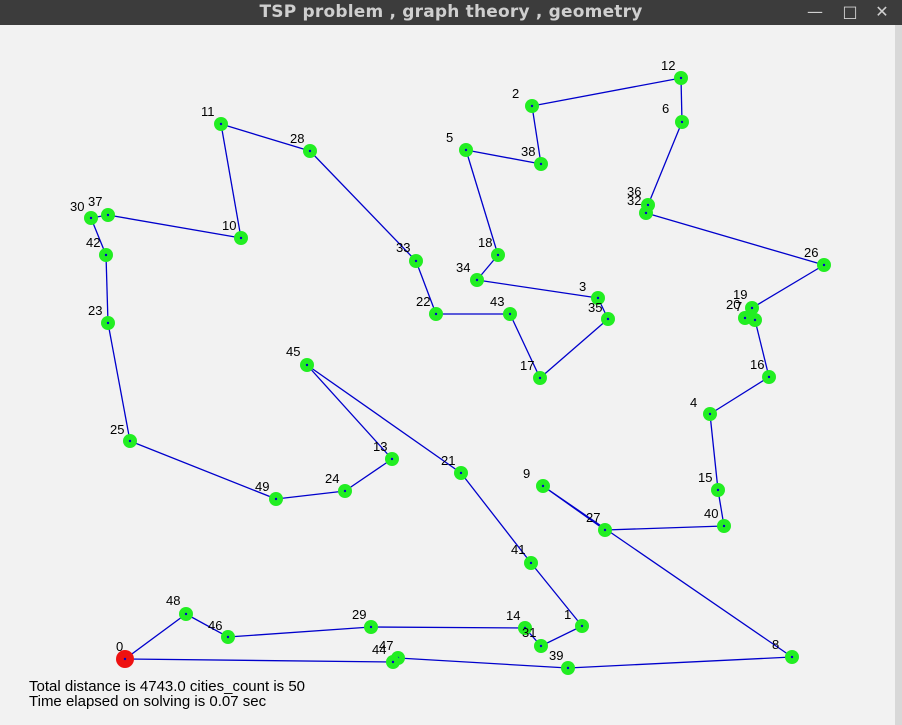  What do you see at coordinates (463, 267) in the screenshot?
I see `city-label: 34` at bounding box center [463, 267].